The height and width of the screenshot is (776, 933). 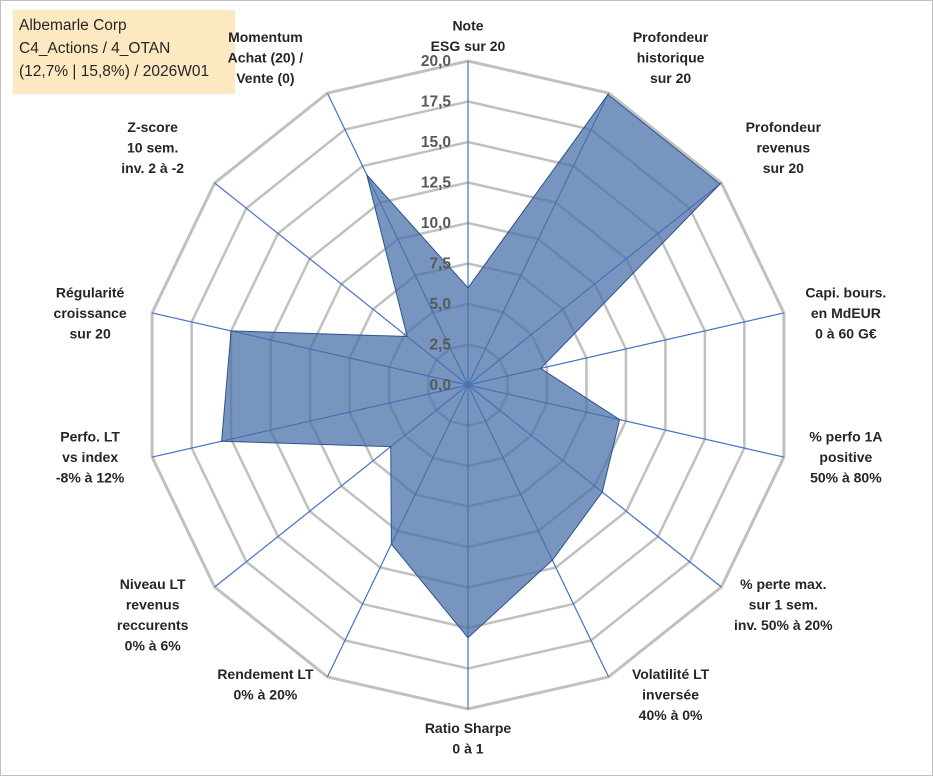 I want to click on tick-label: 17,5, so click(x=436, y=102).